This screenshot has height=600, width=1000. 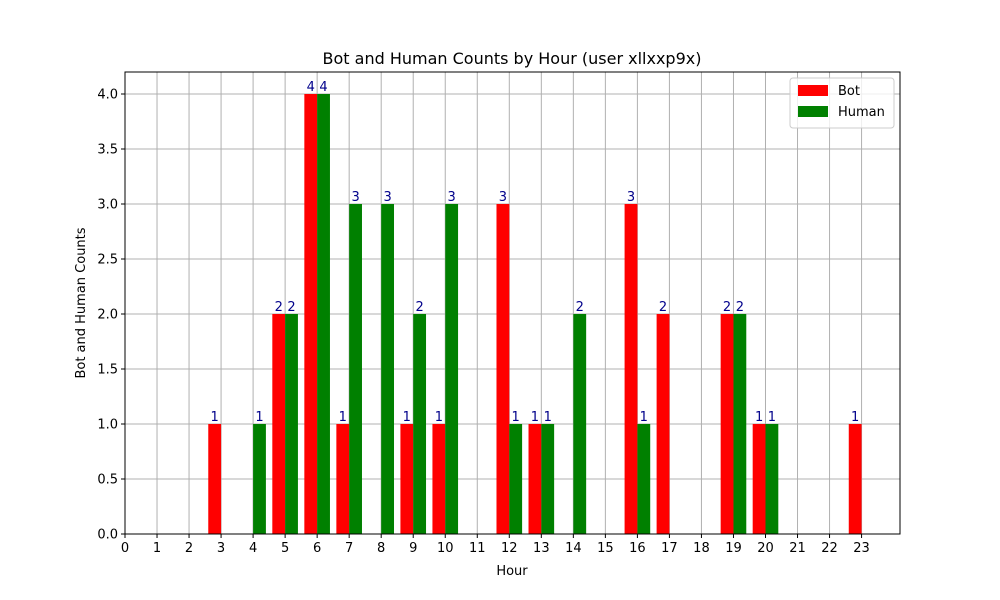 I want to click on y-ticks-layer: 0.0 0.5 1.0 1.5 2.0 2.5 3.0 3.5 4.0, so click(x=111, y=315).